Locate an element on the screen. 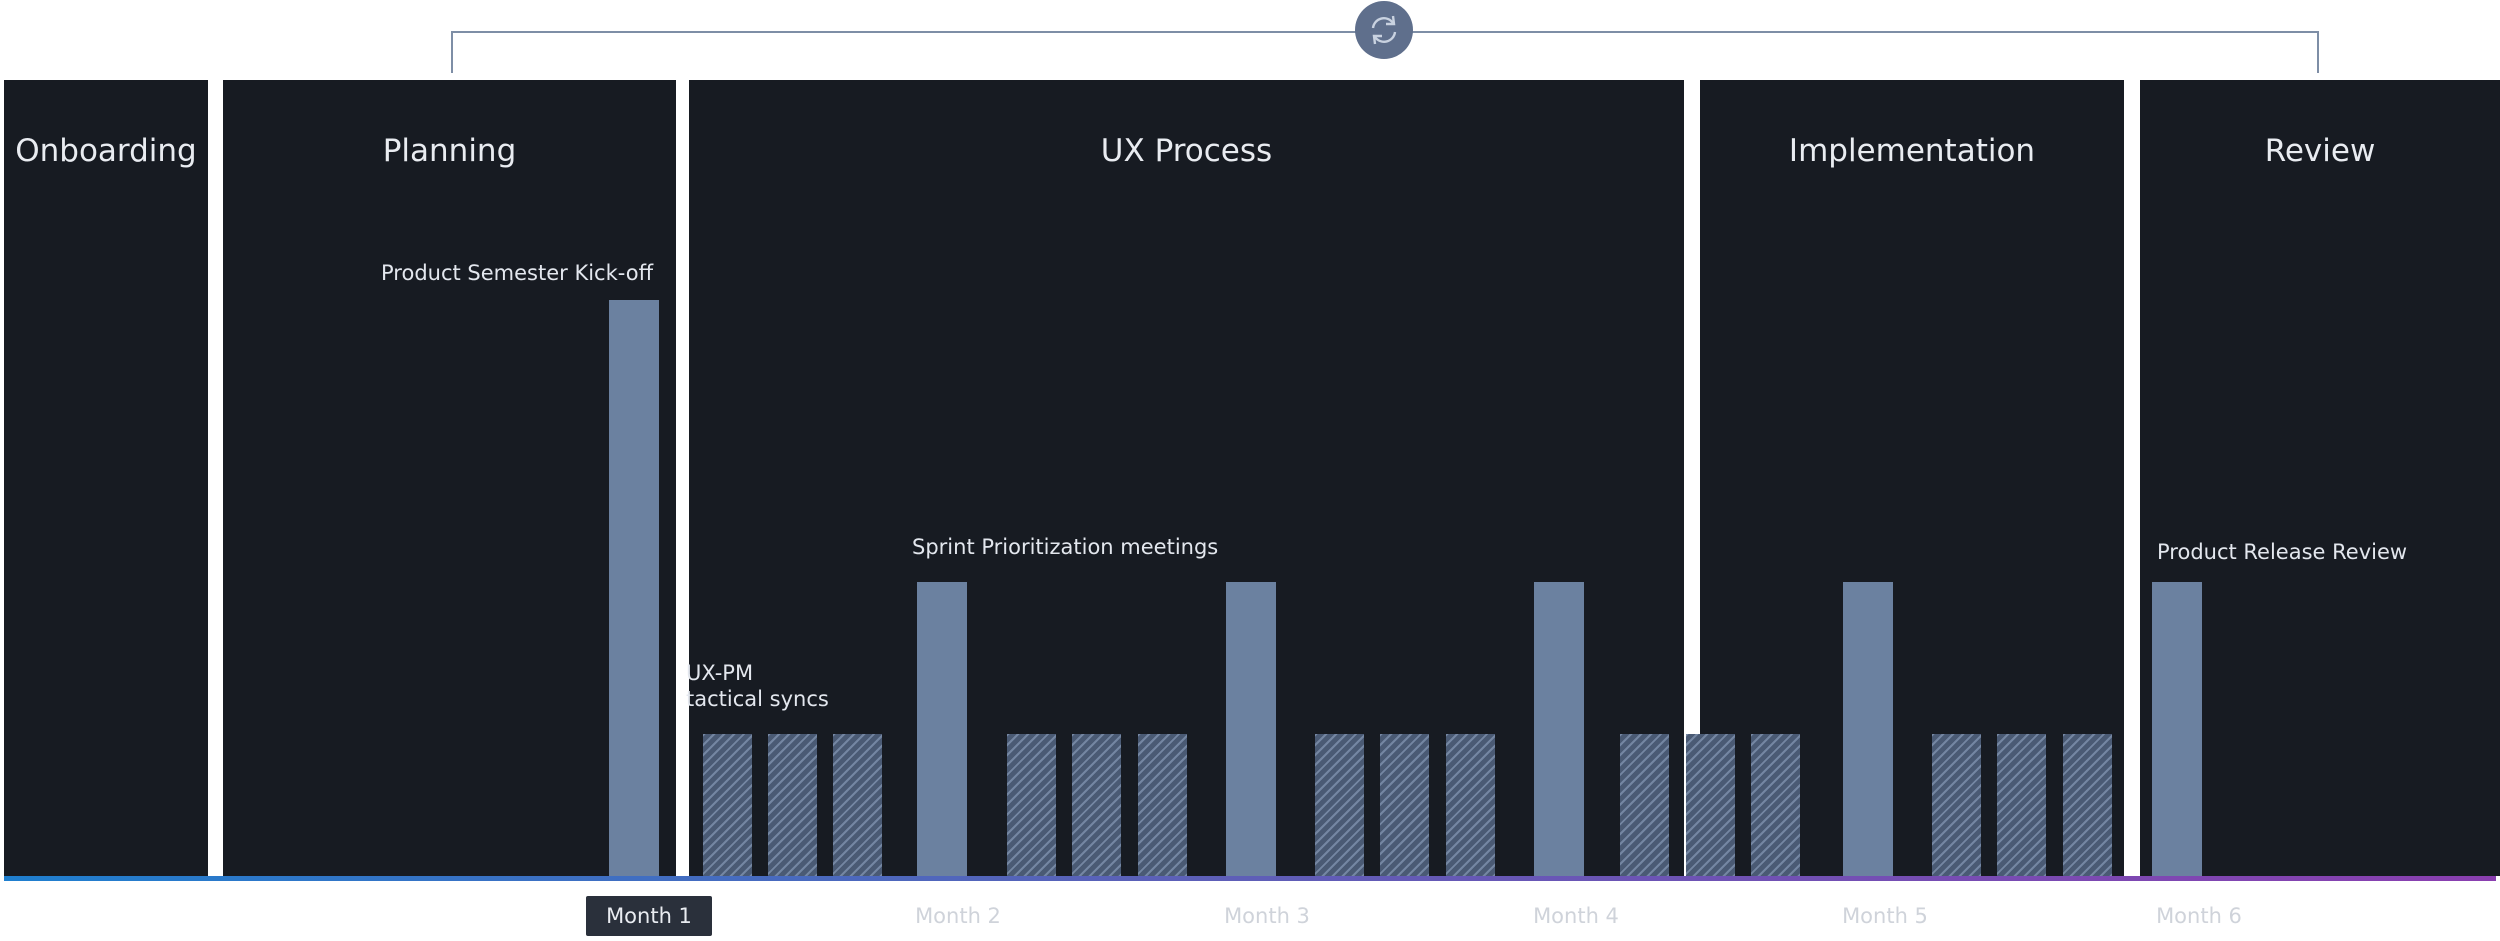 Image resolution: width=2500 pixels, height=941 pixels. uxpm-label-line2: tactical syncs is located at coordinates (757, 699).